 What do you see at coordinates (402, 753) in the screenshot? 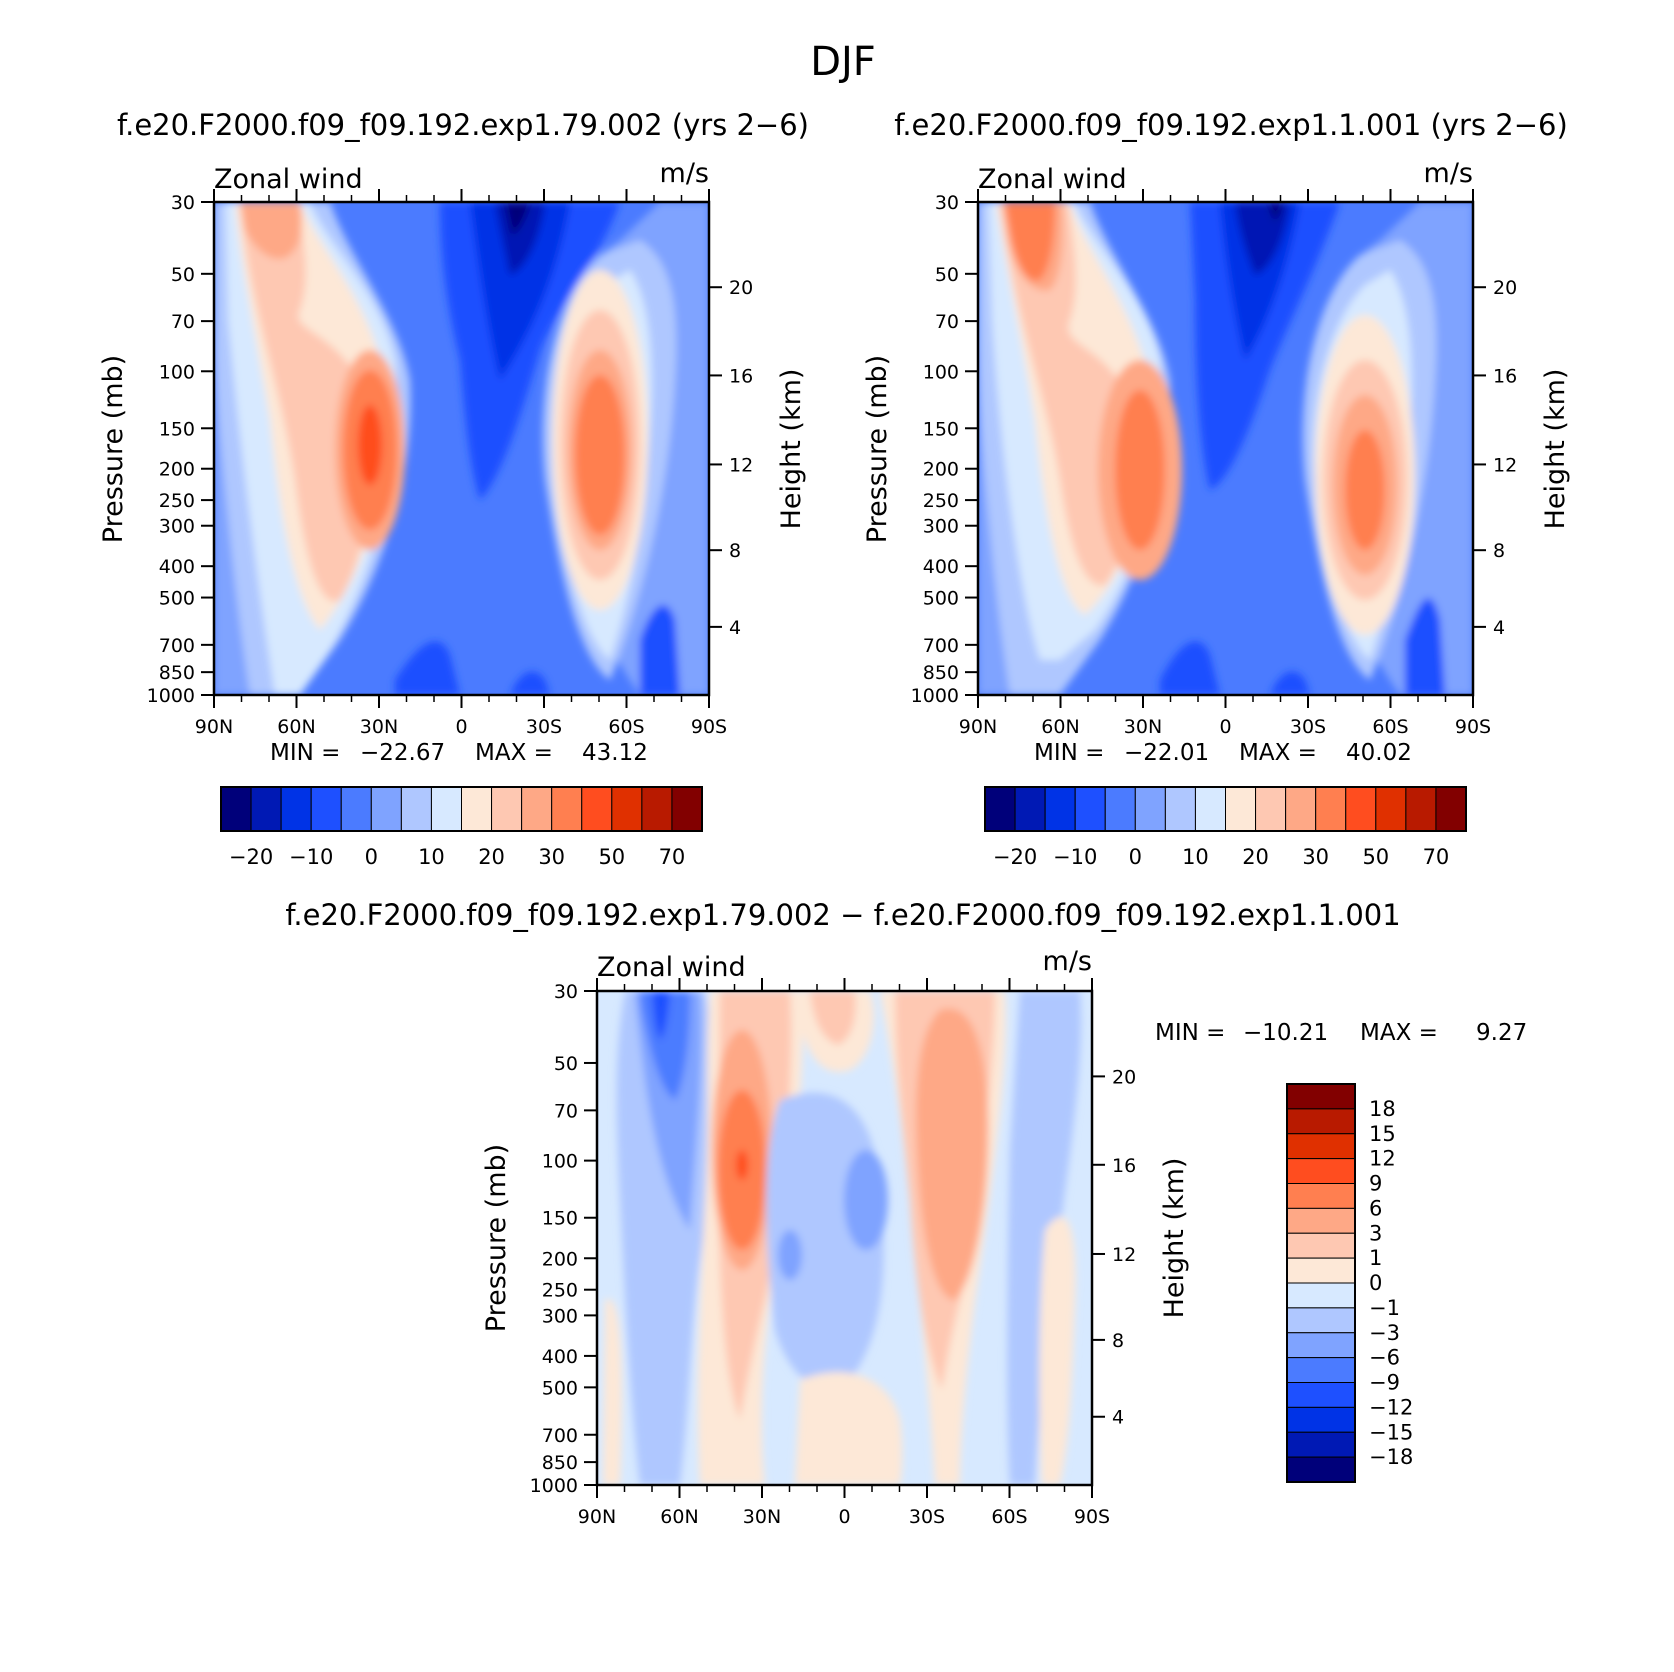
I see `panel-a-min-value: −22.67` at bounding box center [402, 753].